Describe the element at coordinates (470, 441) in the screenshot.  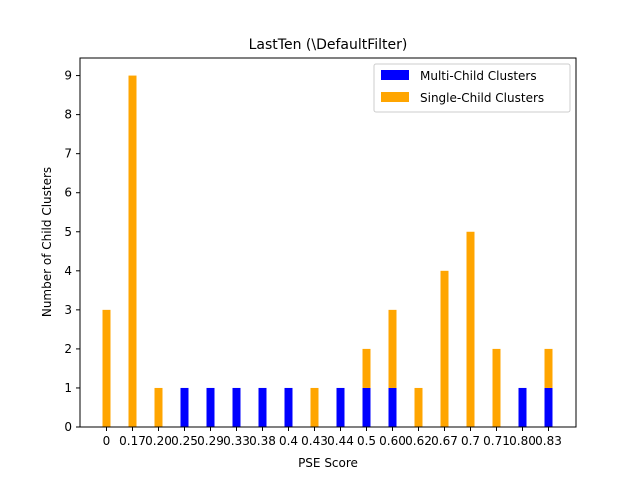
I see `x-tick-label-14: 0.7` at that location.